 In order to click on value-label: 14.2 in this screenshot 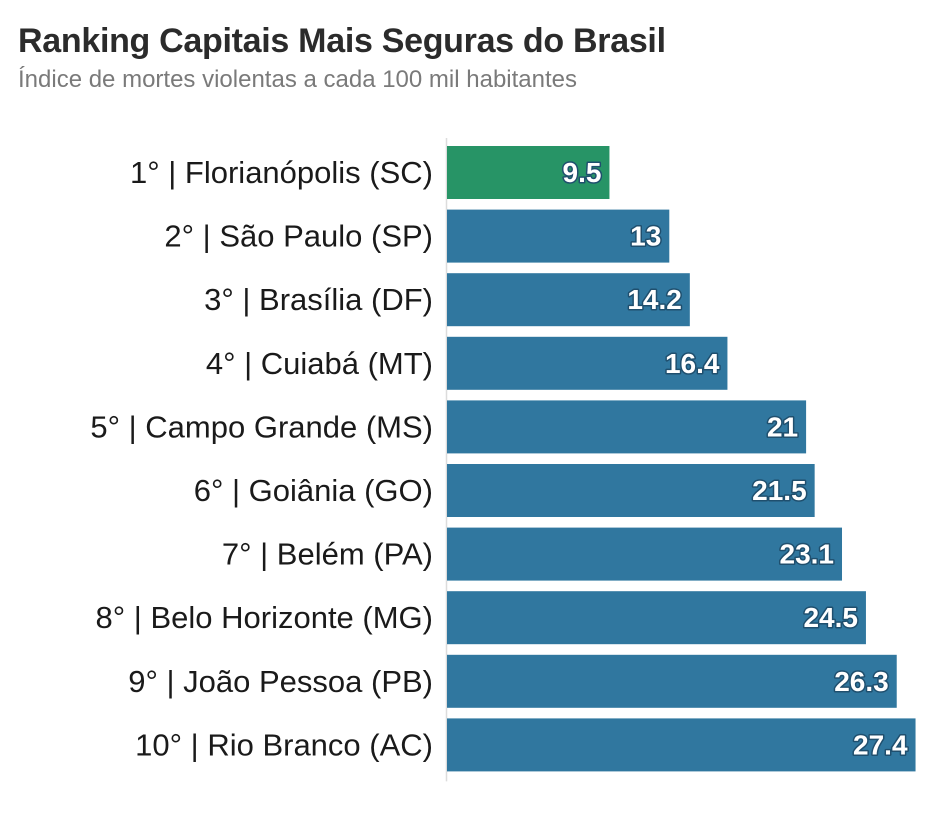, I will do `click(654, 299)`.